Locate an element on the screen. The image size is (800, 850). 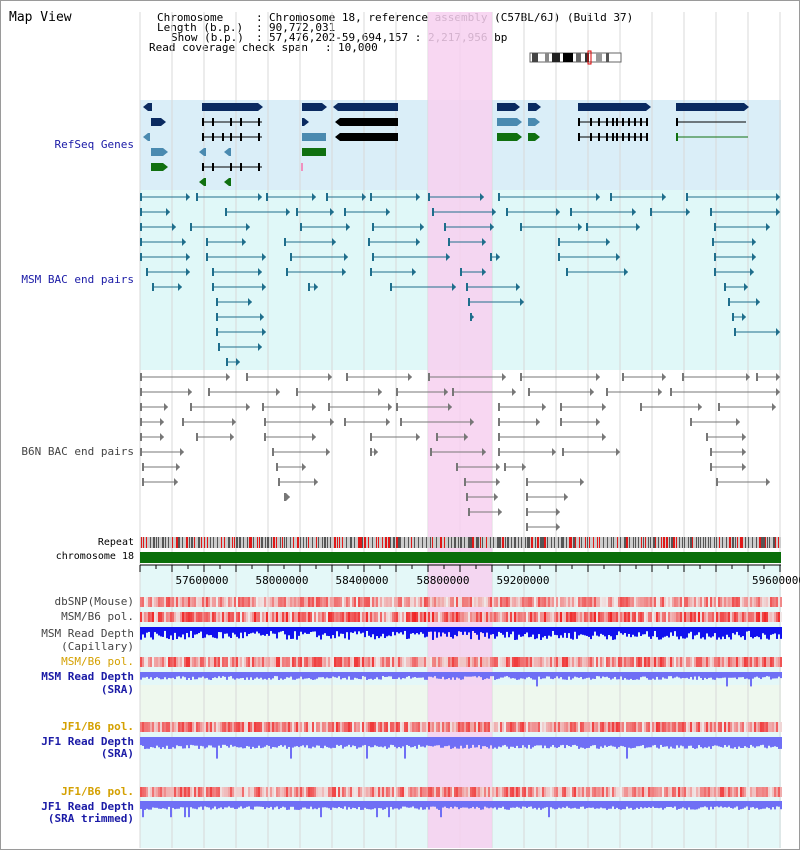
refseq-genes-track is located at coordinates (446, 144).